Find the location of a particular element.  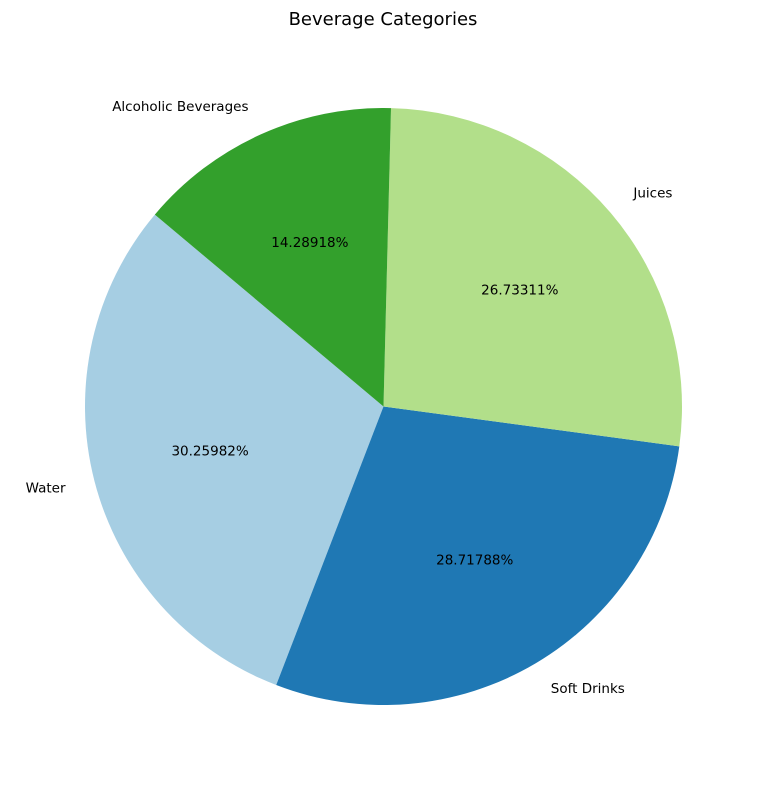

slice-percent-label: 28.71788% is located at coordinates (474, 561).